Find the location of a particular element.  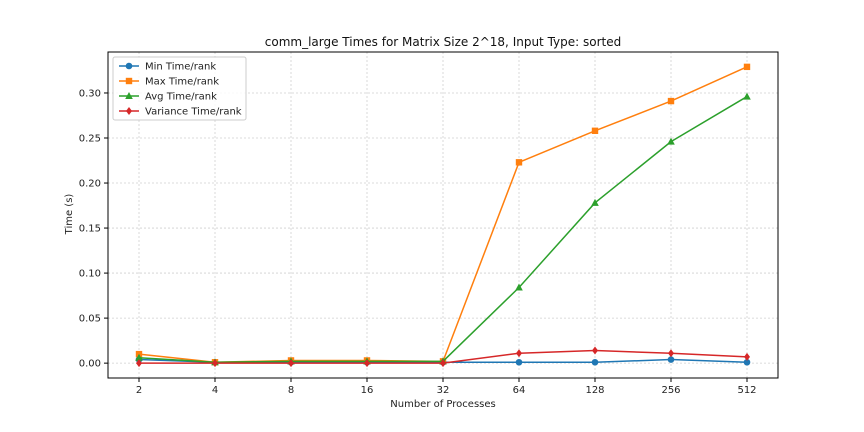

legend-box is located at coordinates (179, 88).